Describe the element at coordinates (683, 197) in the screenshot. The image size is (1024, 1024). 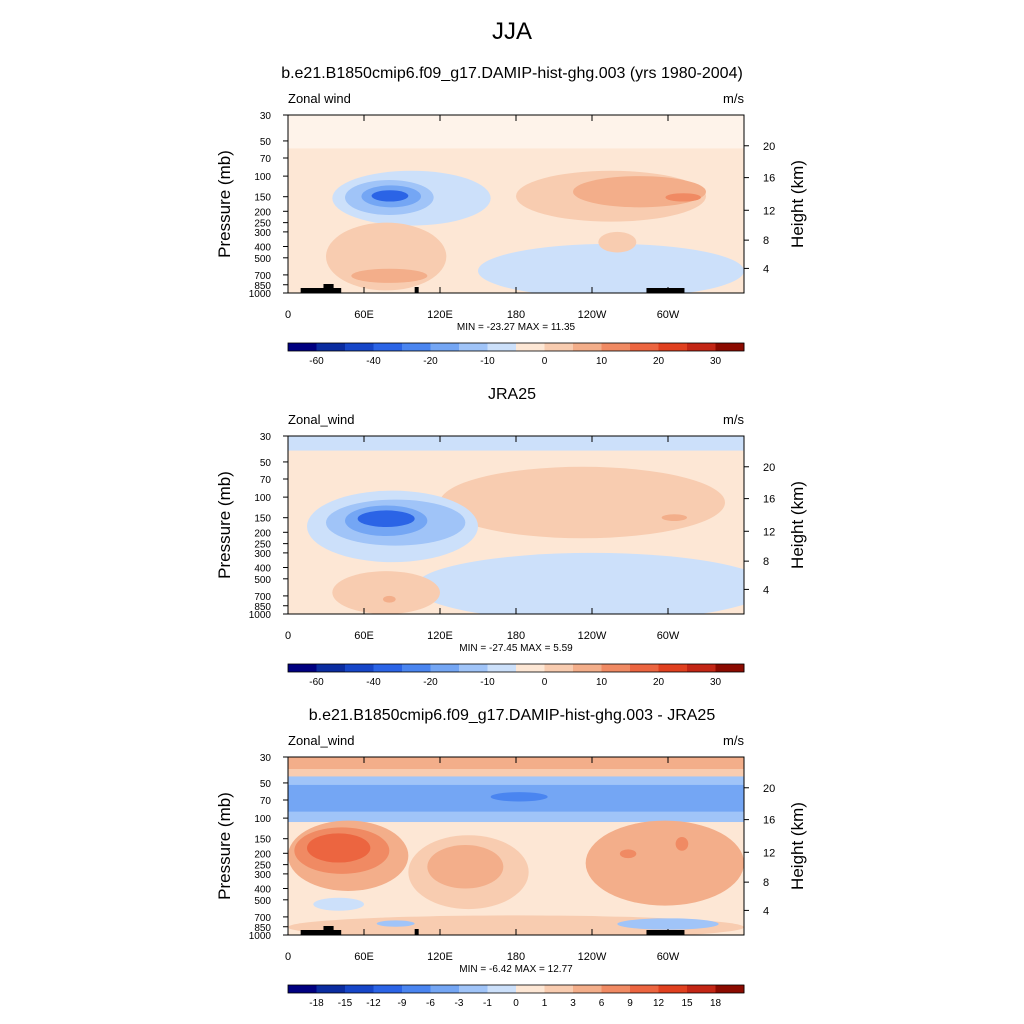
I see `westerly-max` at that location.